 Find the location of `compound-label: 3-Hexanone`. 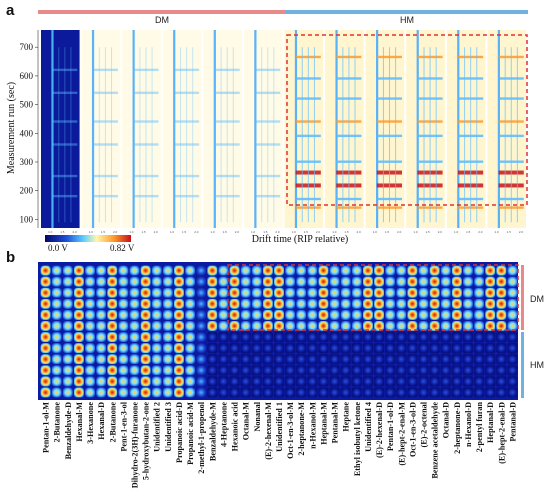

compound-label: 3-Hexanone is located at coordinates (90, 423).